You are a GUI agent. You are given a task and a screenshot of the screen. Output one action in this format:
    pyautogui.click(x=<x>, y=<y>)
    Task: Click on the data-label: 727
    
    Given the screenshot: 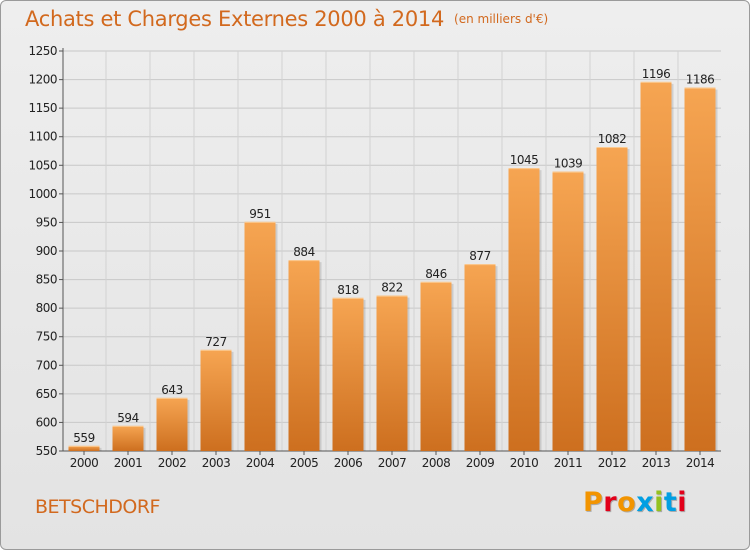 What is the action you would take?
    pyautogui.click(x=215, y=342)
    